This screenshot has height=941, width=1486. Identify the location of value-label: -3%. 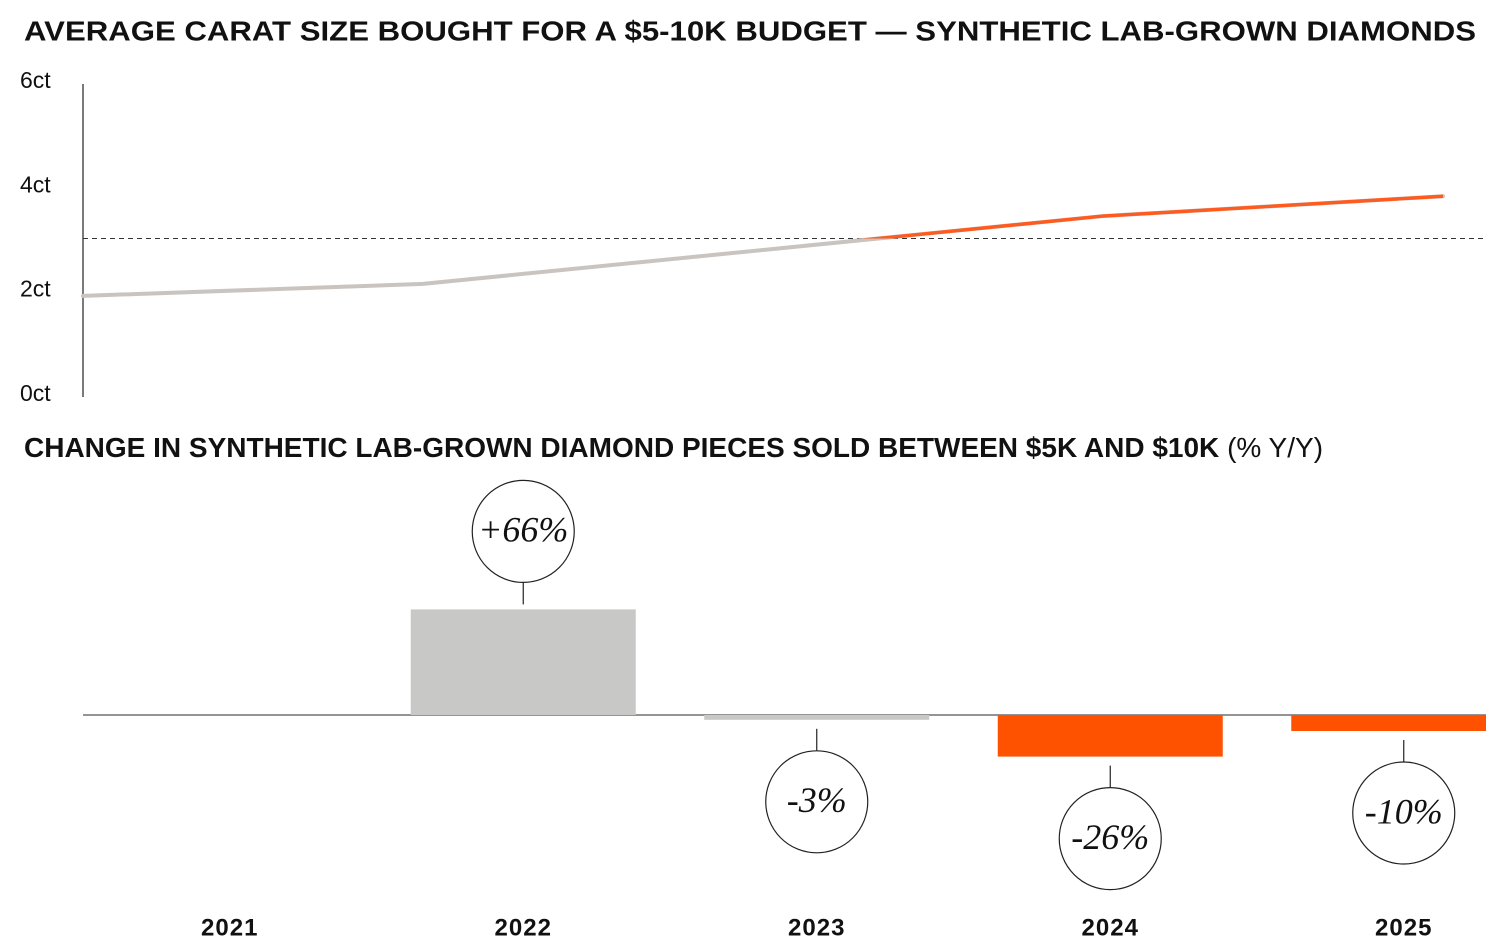
(817, 800).